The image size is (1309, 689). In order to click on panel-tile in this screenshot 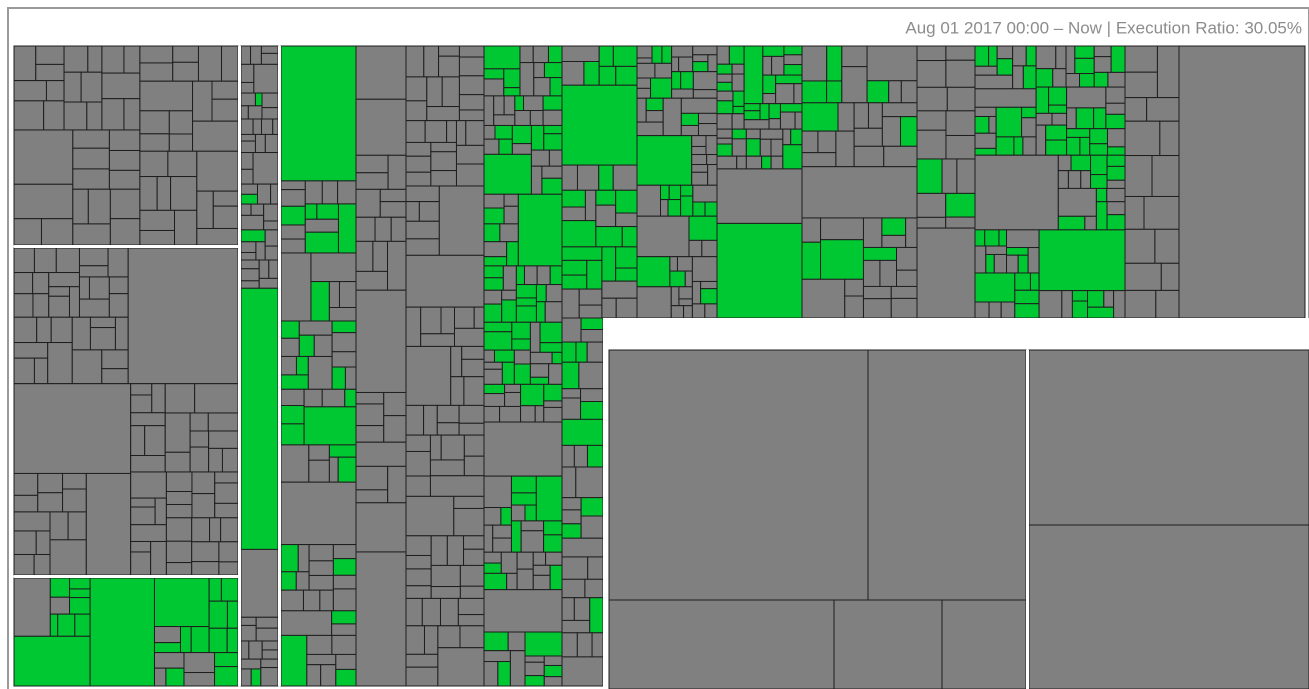, I will do `click(1168, 606)`.